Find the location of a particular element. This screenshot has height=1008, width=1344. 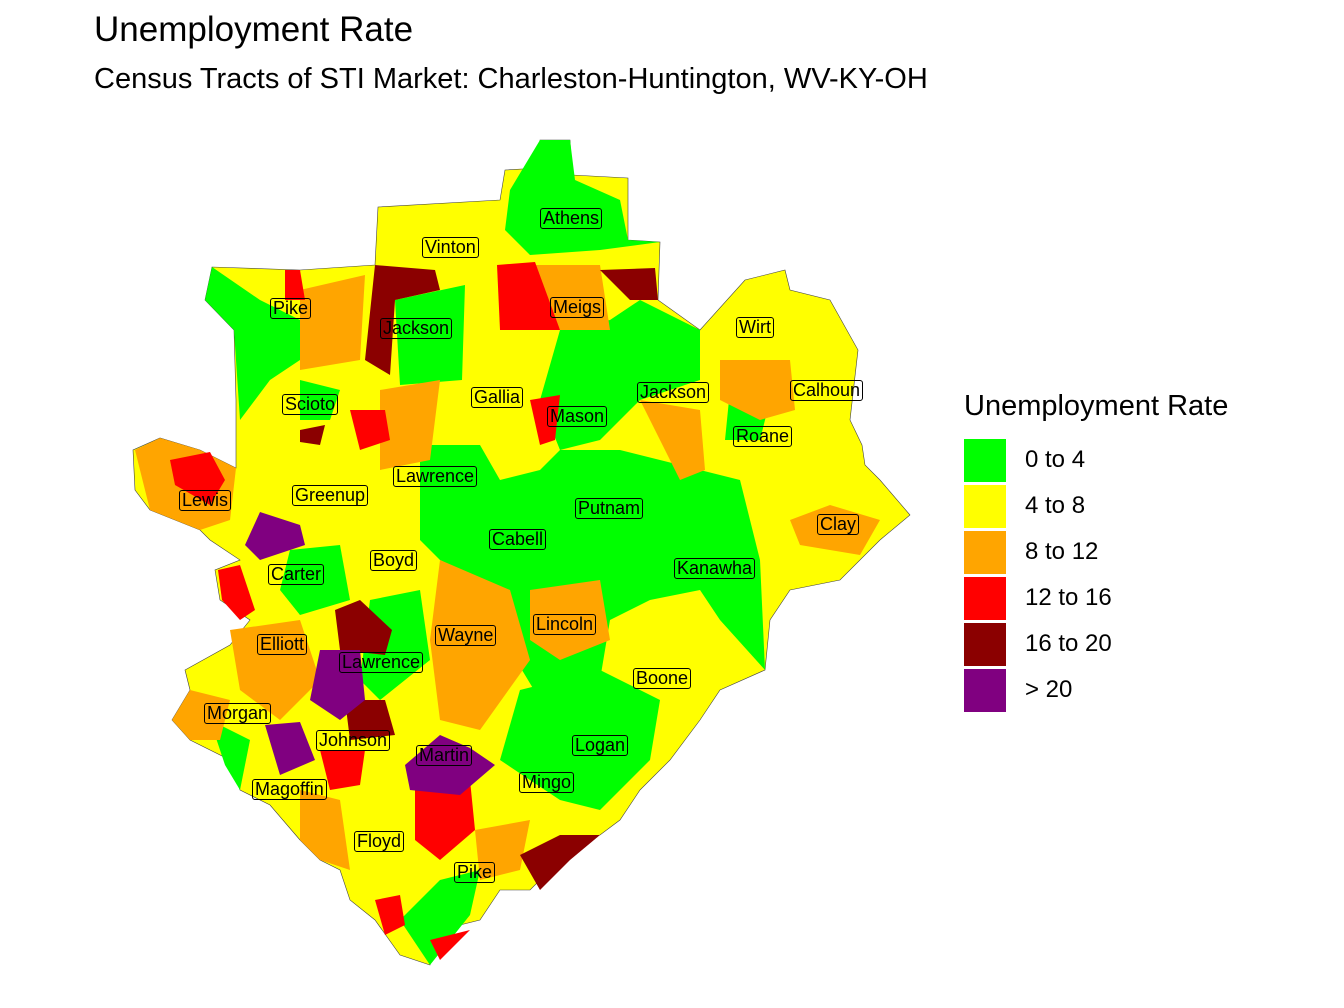

legend-label: 0 to 4 is located at coordinates (1055, 459).